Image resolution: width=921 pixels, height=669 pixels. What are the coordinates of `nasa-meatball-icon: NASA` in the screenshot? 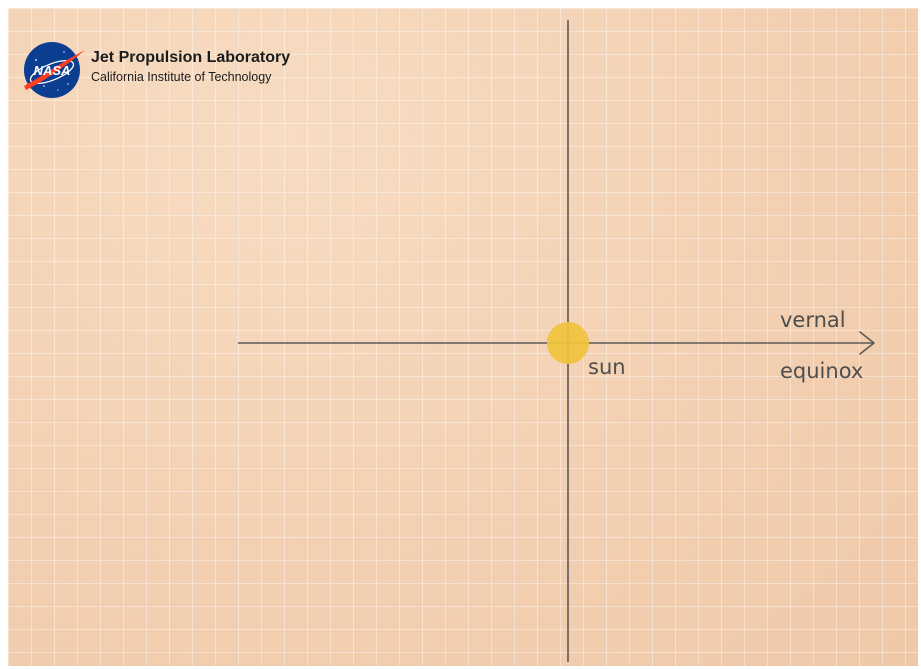 It's located at (54, 70).